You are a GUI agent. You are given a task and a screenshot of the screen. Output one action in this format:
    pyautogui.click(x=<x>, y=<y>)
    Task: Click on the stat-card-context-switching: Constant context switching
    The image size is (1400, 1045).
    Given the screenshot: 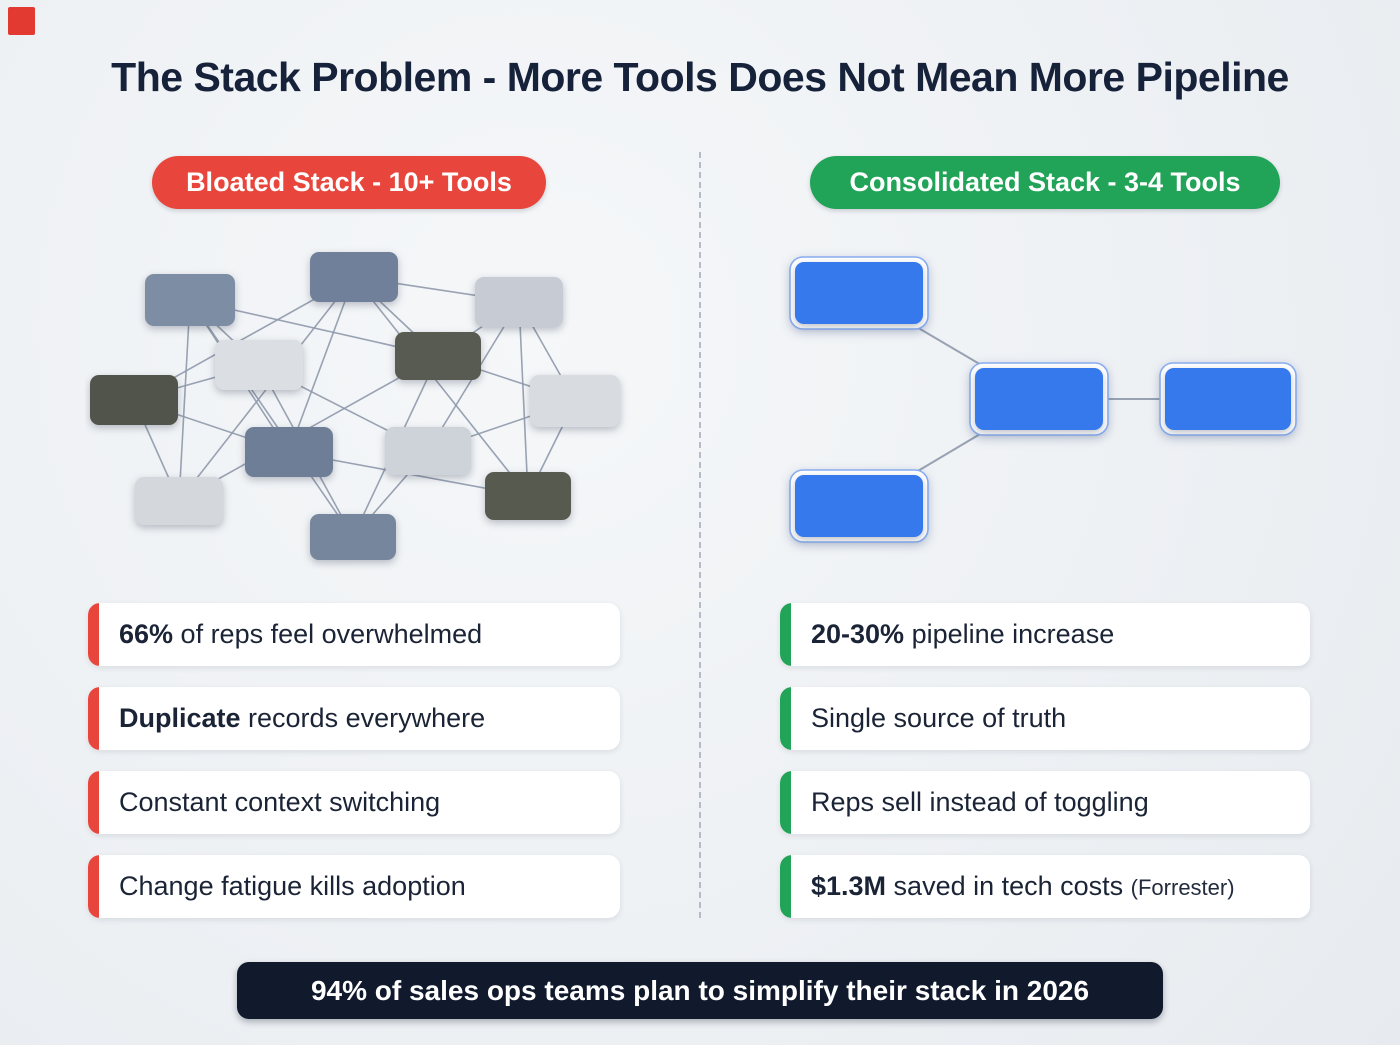 What is the action you would take?
    pyautogui.click(x=354, y=802)
    